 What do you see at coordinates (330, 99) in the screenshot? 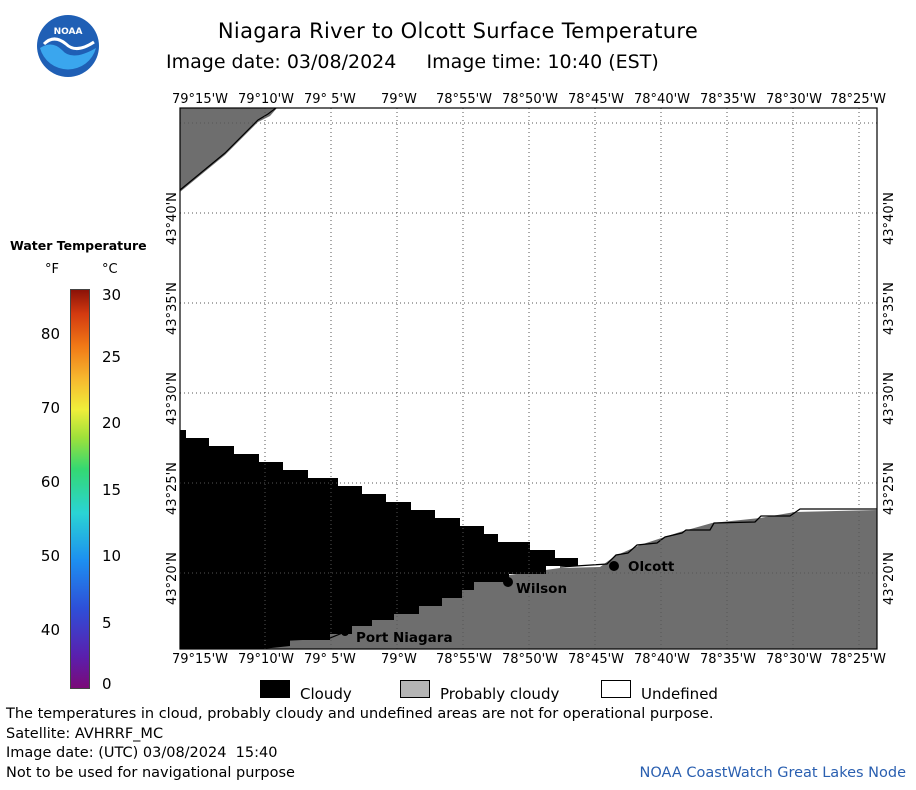
I see `lon-label-top: 79° 5'W` at bounding box center [330, 99].